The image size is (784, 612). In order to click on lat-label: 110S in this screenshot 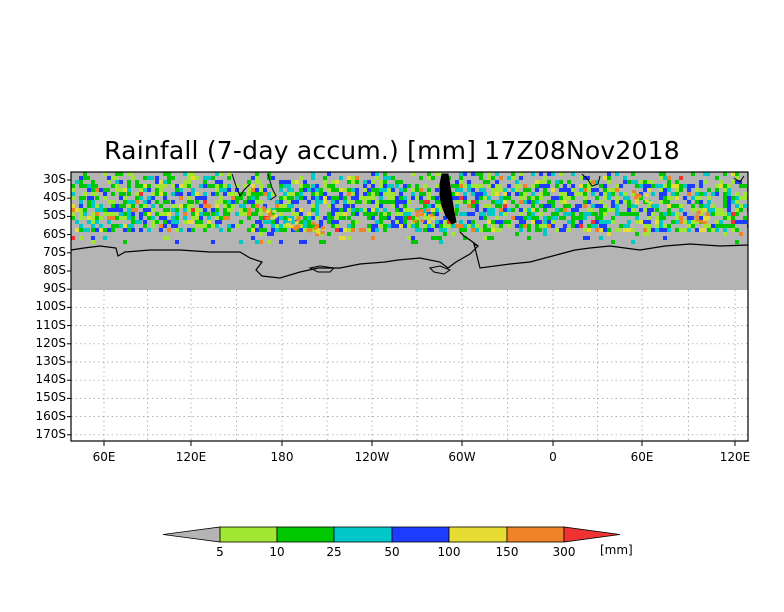, I will do `click(50, 324)`.